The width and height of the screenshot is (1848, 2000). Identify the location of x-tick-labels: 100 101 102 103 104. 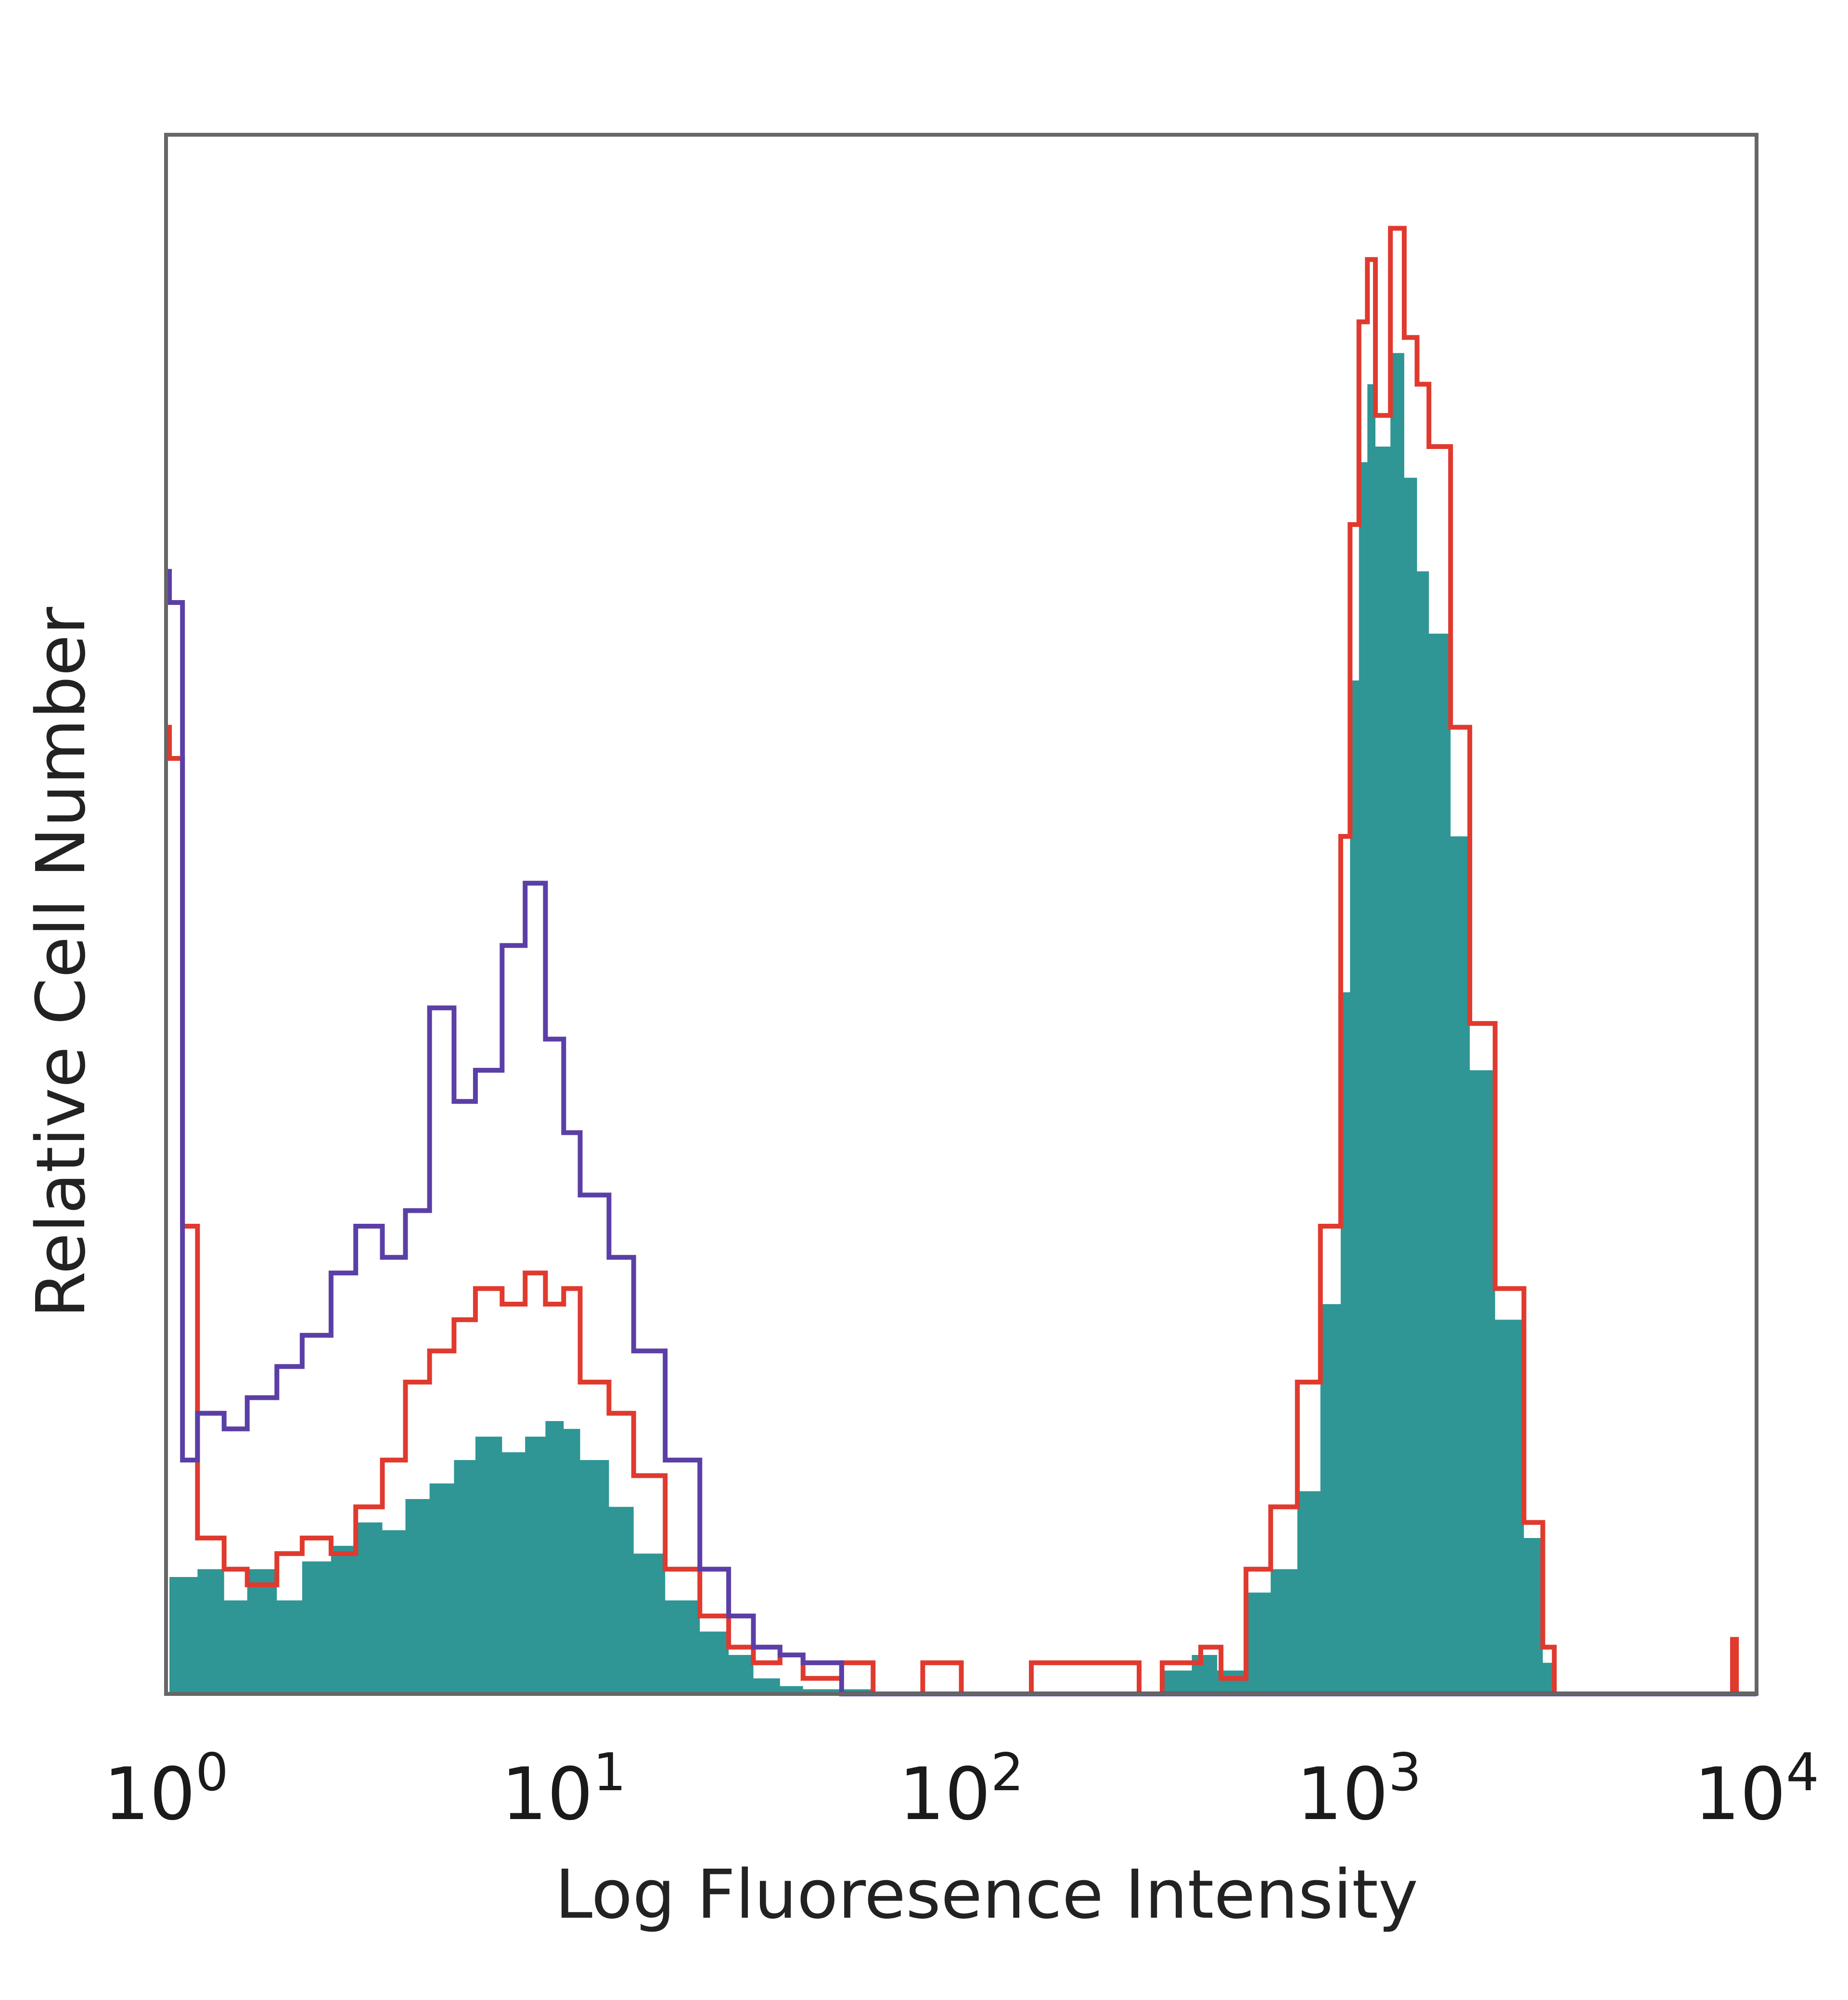
(961, 1789).